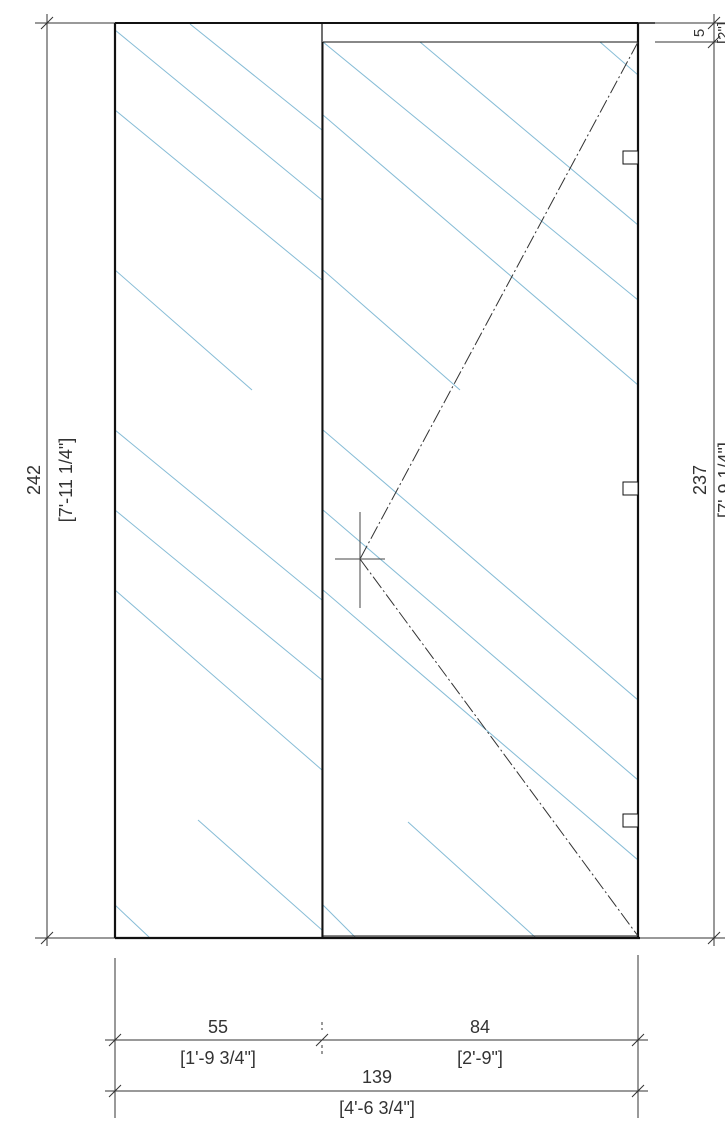 The height and width of the screenshot is (1124, 725). What do you see at coordinates (377, 1077) in the screenshot?
I see `total-width-value: 139` at bounding box center [377, 1077].